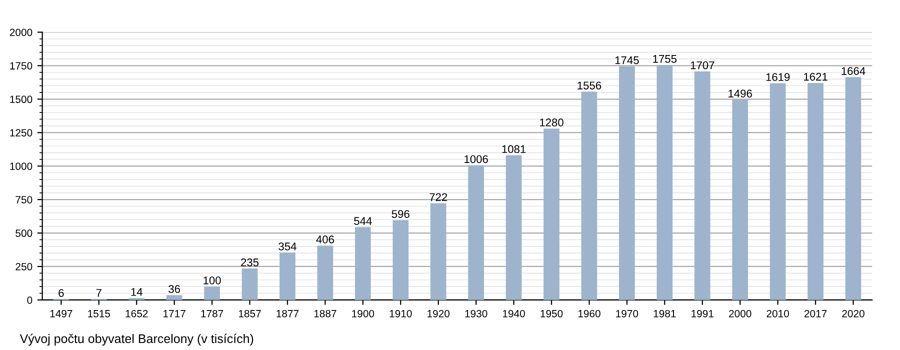 The width and height of the screenshot is (900, 350). Describe the element at coordinates (24, 266) in the screenshot. I see `y-tick-label: 250` at that location.